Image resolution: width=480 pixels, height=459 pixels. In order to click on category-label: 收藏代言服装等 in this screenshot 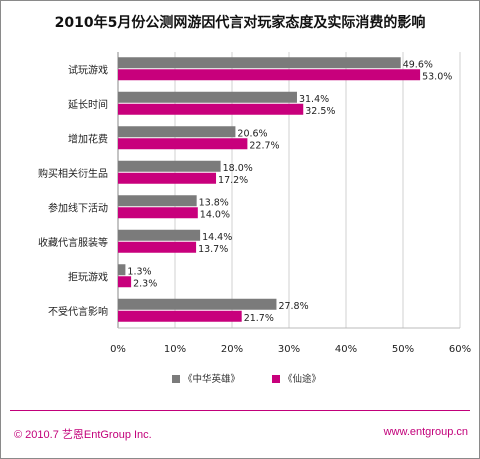, I will do `click(73, 242)`.